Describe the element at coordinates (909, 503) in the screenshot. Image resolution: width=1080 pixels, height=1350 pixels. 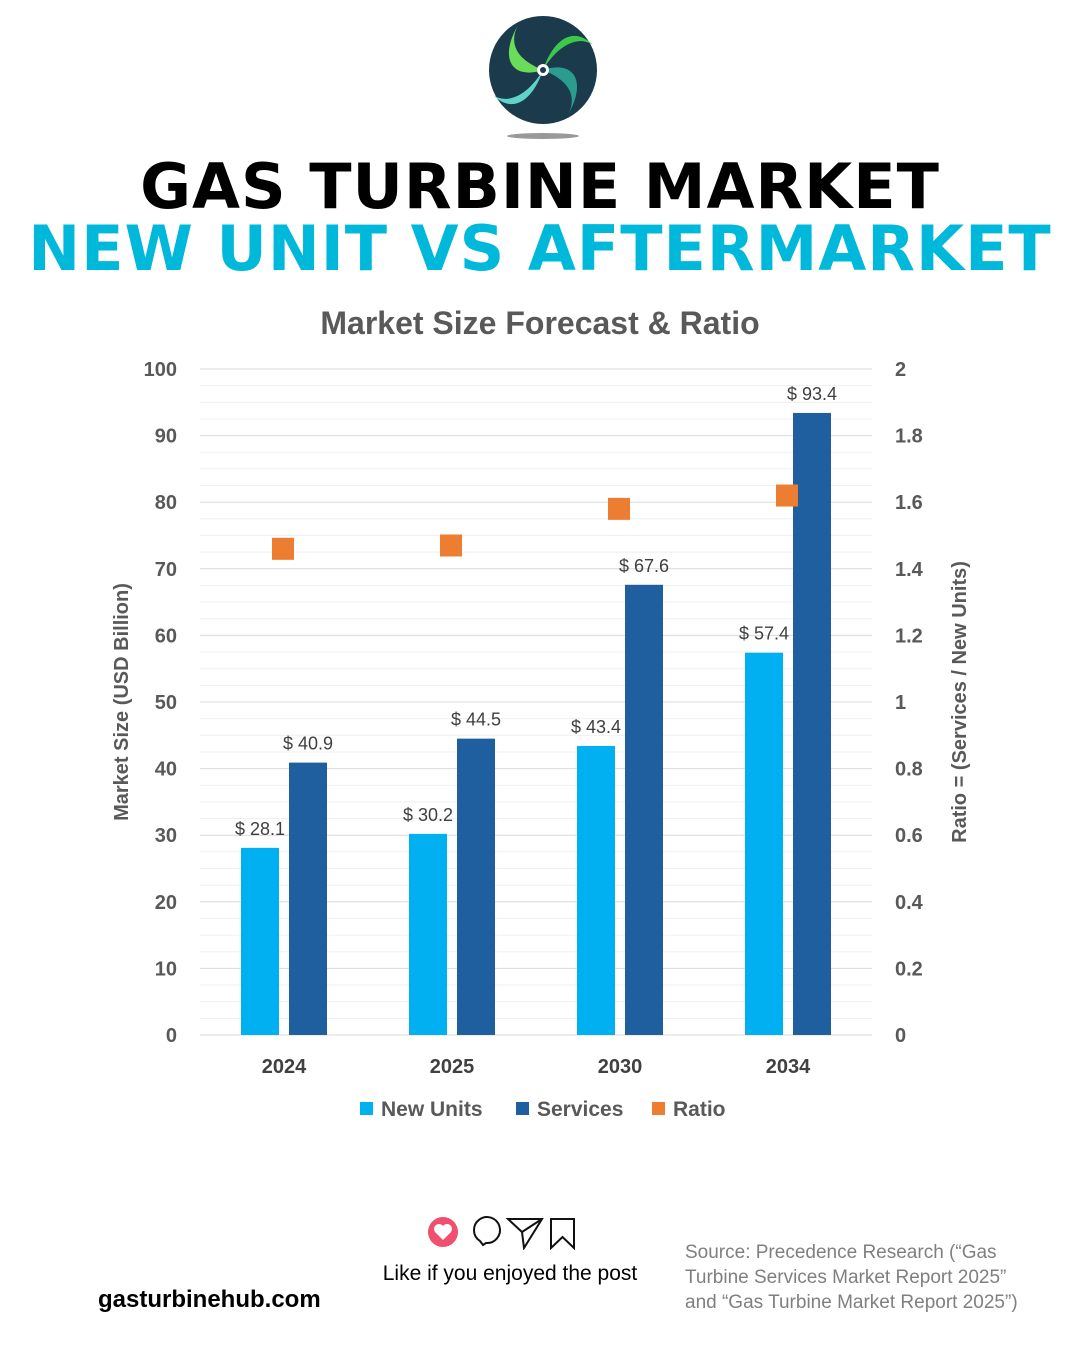
I see `y2-tick-label: 1.6` at that location.